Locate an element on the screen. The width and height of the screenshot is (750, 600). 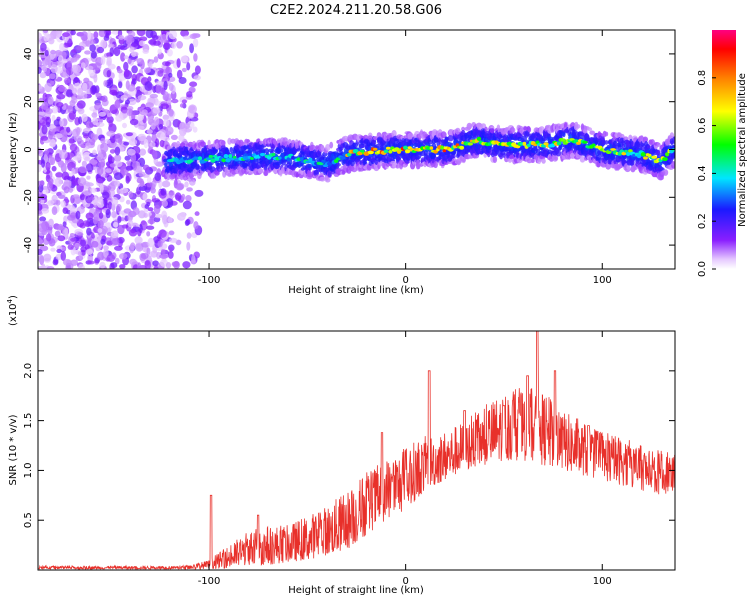
spectrogram-ytick-label: 20 is located at coordinates (28, 101).